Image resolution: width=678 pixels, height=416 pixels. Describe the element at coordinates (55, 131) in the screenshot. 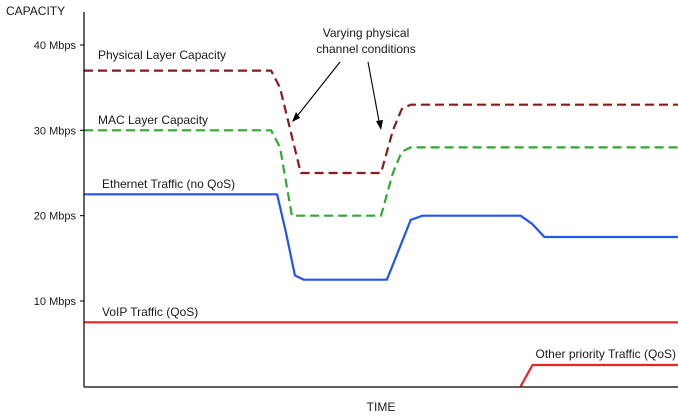

I see `y-tick-label: 30 Mbps` at that location.